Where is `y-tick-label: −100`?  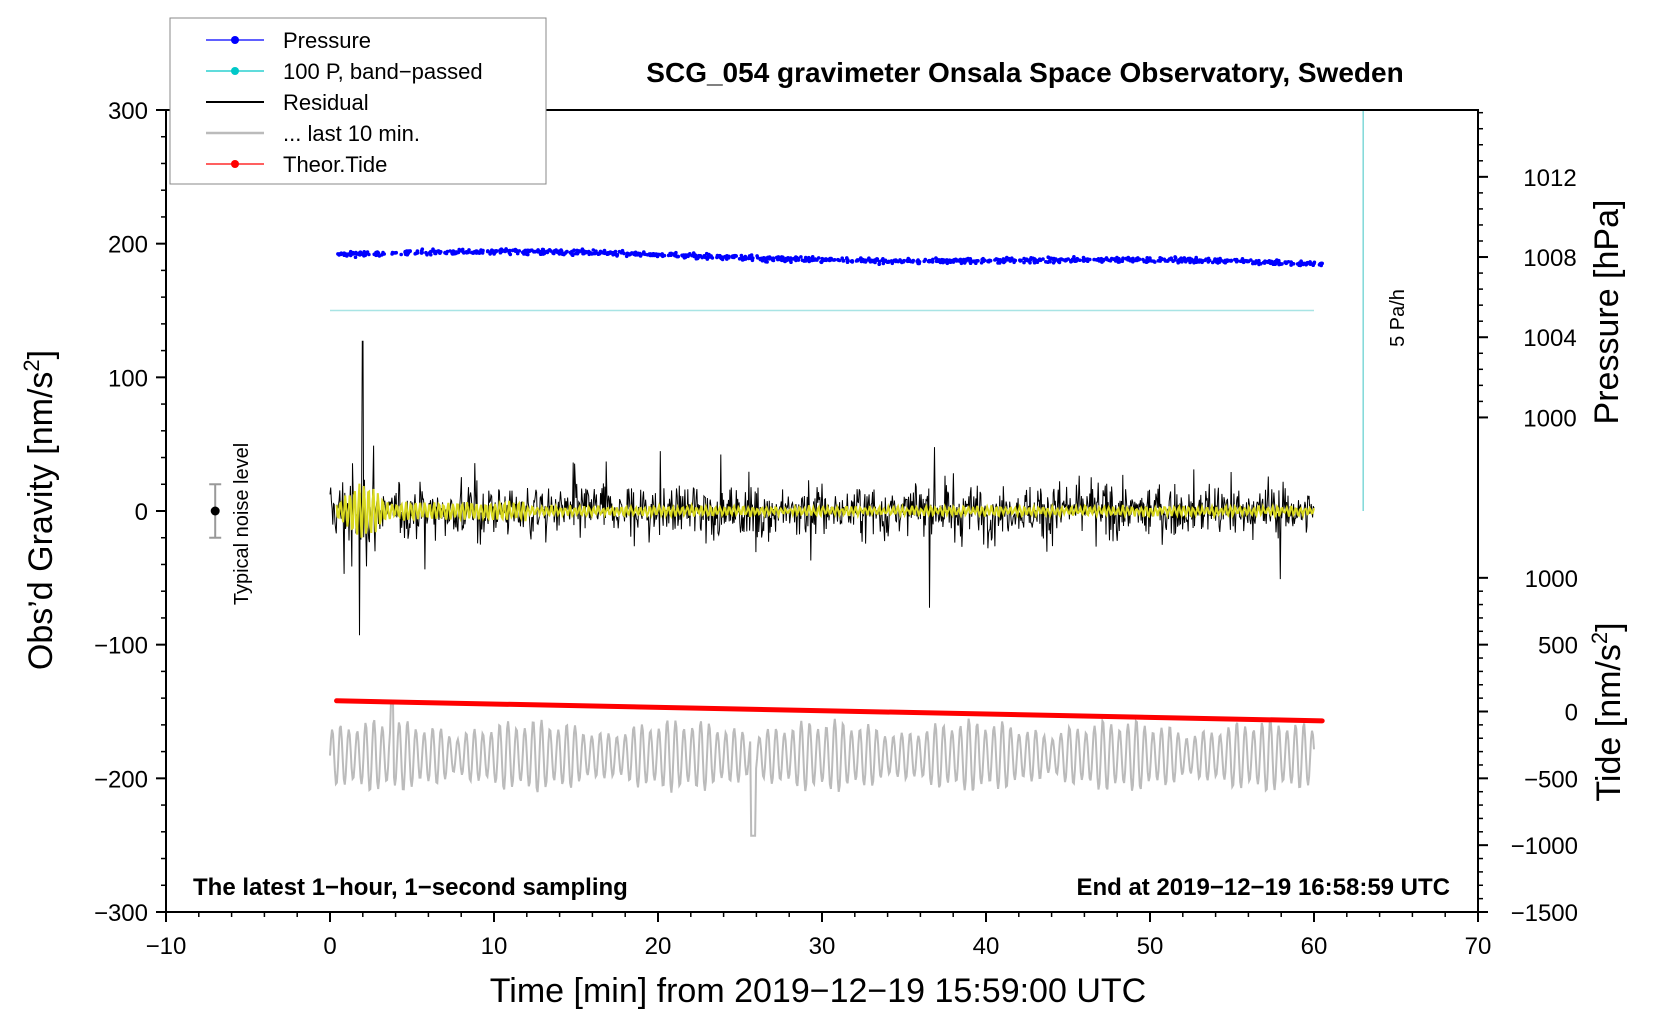 y-tick-label: −100 is located at coordinates (121, 646).